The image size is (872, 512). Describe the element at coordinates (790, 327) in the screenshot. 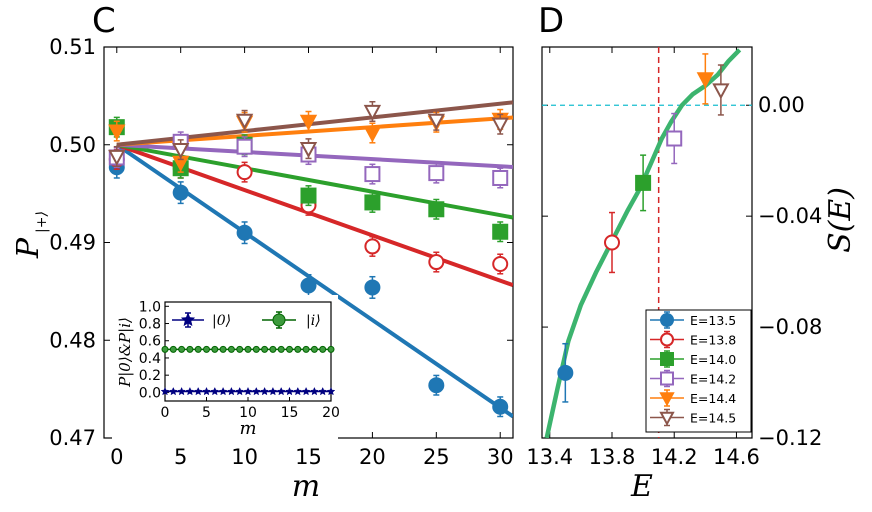

I see `d-y-tick-label: −0.08` at that location.